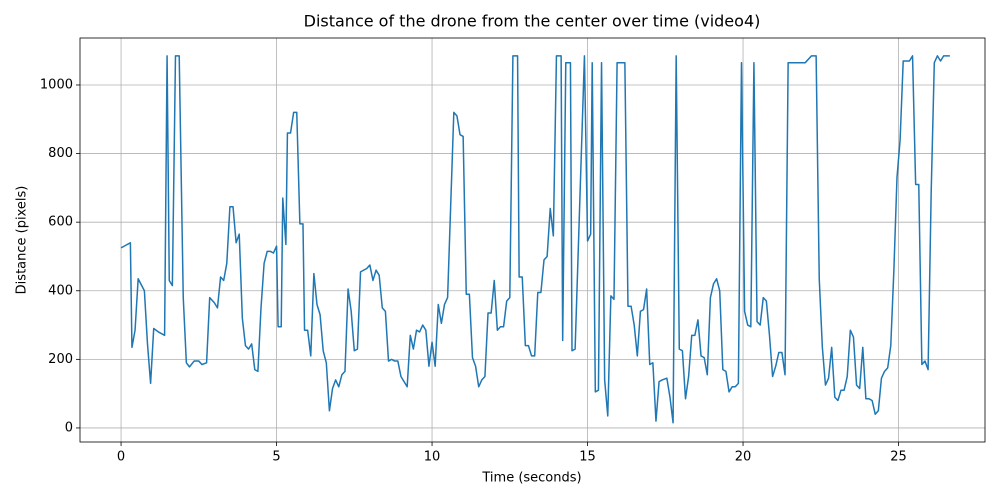  What do you see at coordinates (587, 457) in the screenshot?
I see `x-tick-label: 15` at bounding box center [587, 457].